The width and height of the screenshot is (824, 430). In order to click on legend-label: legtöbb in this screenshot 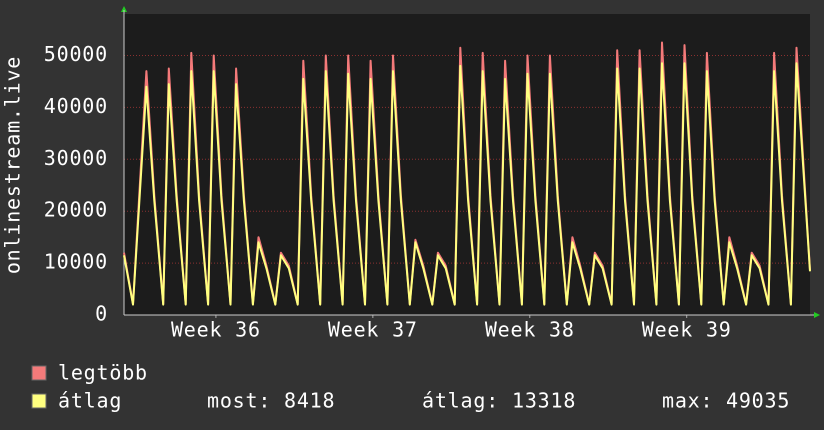, I will do `click(103, 373)`.